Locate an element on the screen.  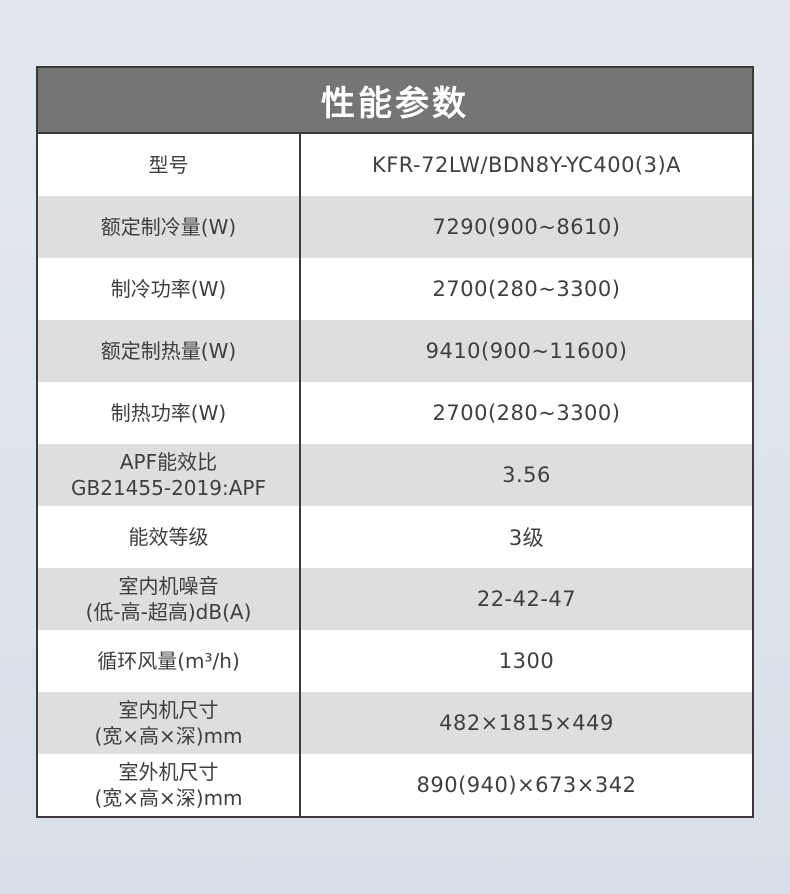
spec-table-header: 性能参数 is located at coordinates (395, 101).